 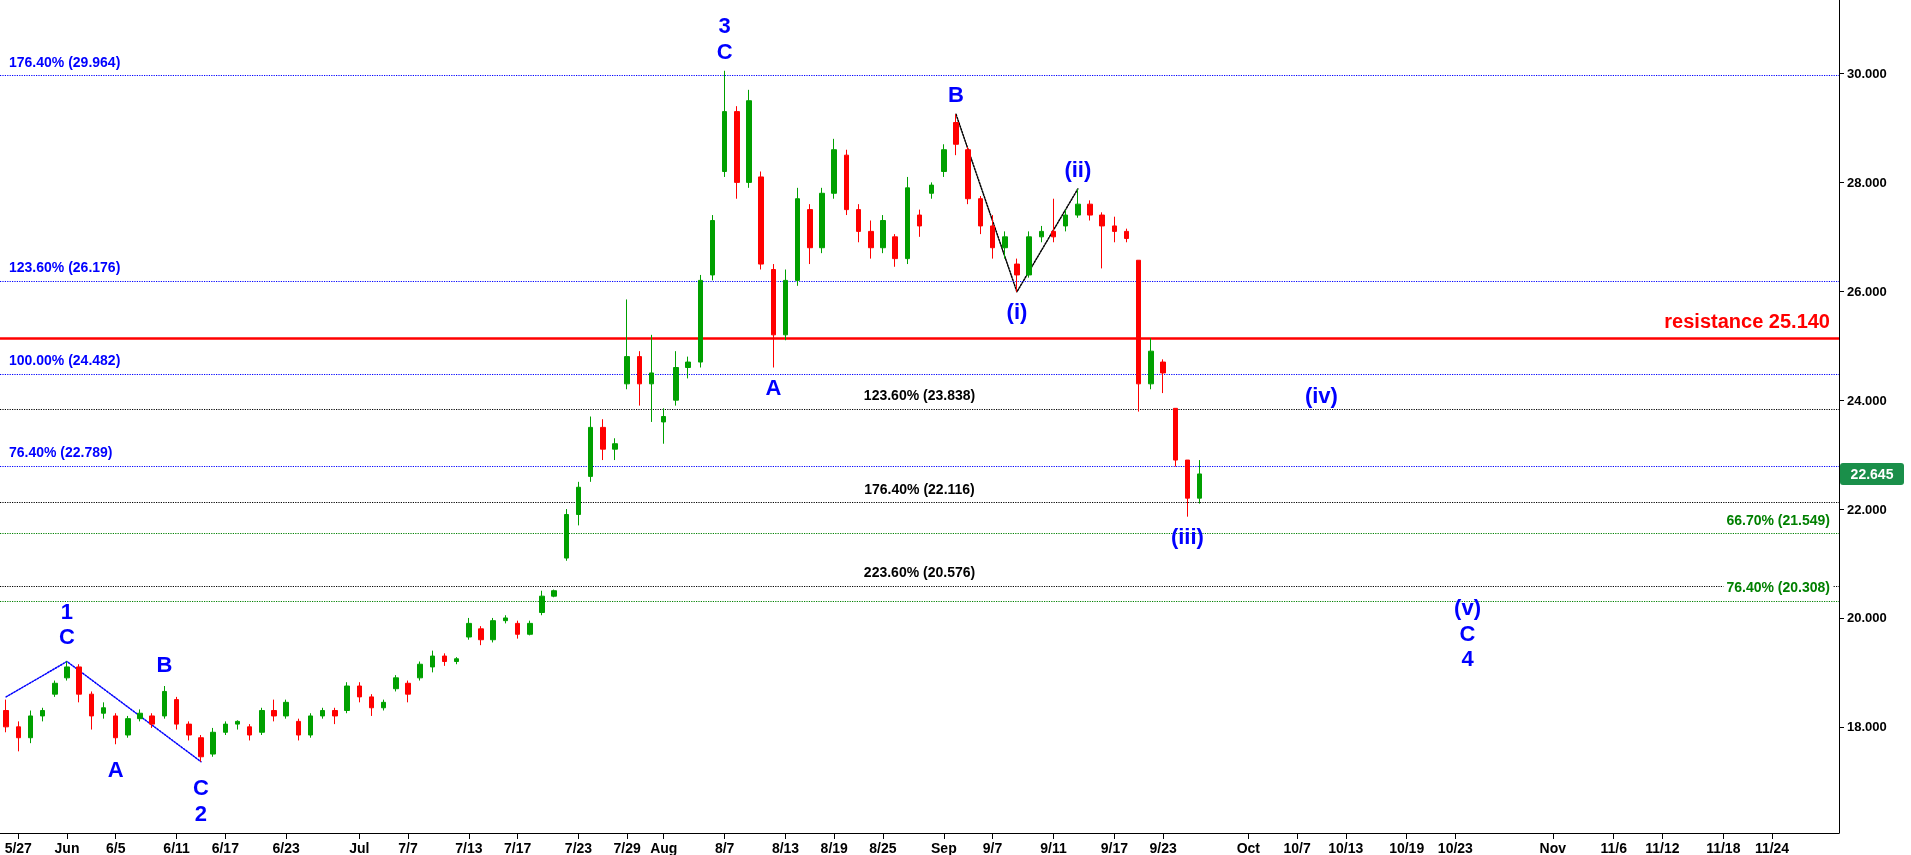 What do you see at coordinates (1248, 847) in the screenshot?
I see `x-tick-label: Oct` at bounding box center [1248, 847].